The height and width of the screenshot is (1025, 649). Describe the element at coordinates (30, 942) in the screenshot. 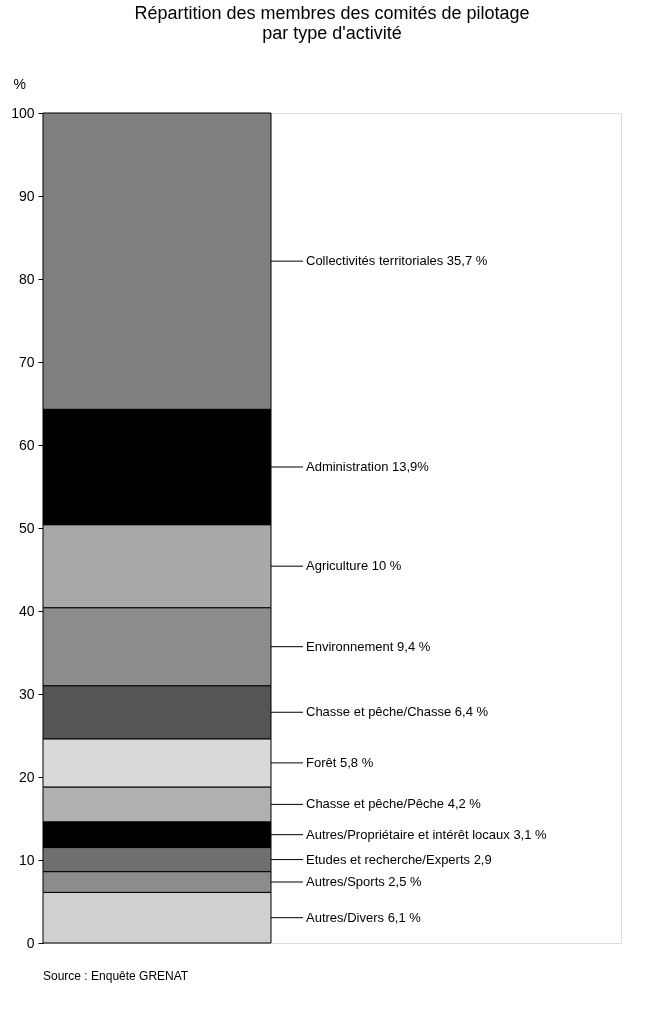

I see `y-tick-label: 0` at that location.